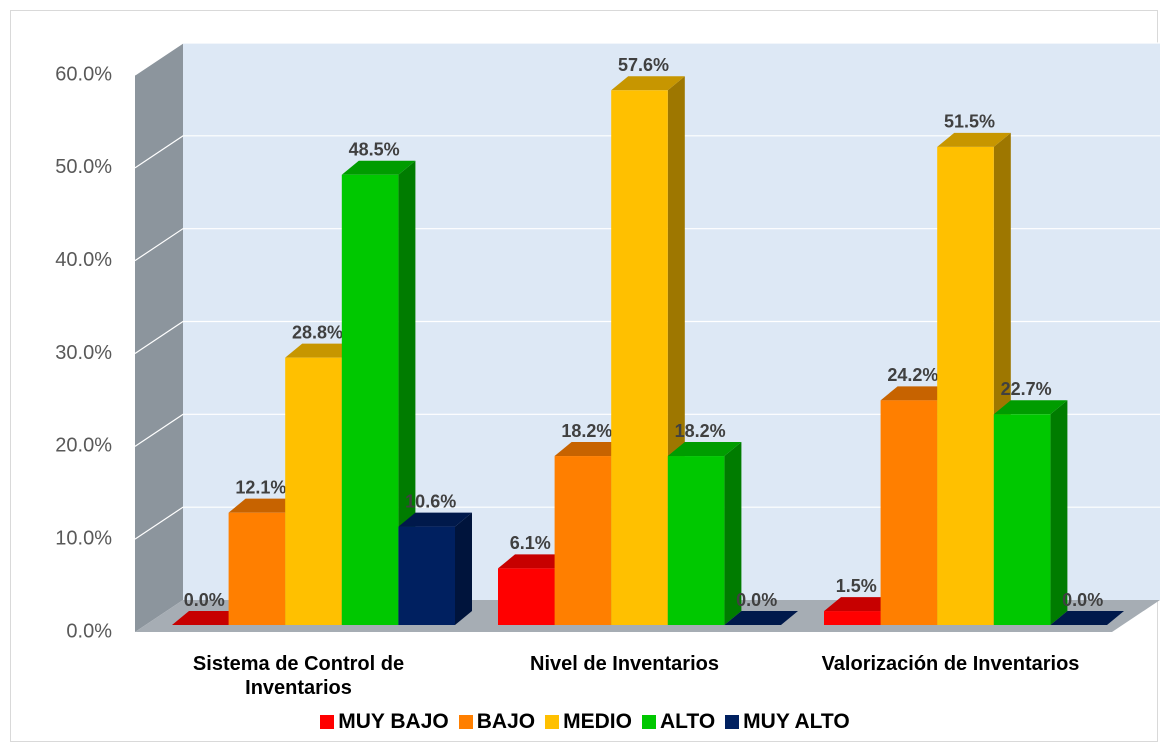 The width and height of the screenshot is (1170, 754). I want to click on y-tick-label: 0.0%, so click(89, 631).